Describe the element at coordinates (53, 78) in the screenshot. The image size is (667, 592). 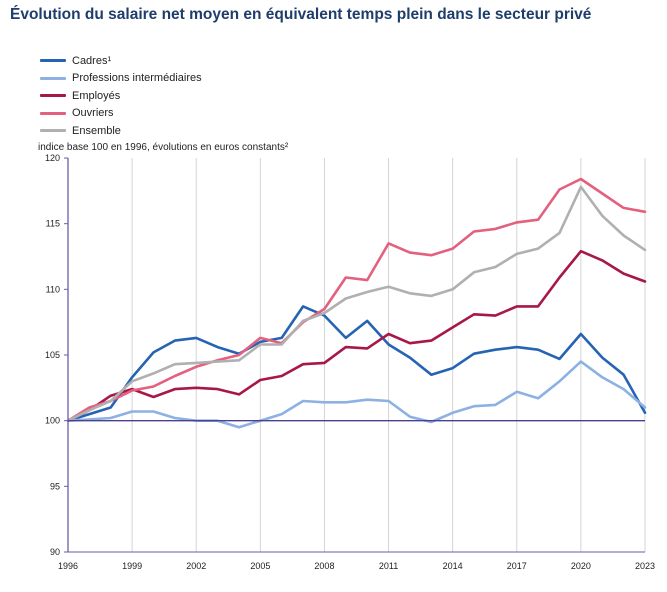
I see `legend-swatch-professions-intermediaires` at that location.